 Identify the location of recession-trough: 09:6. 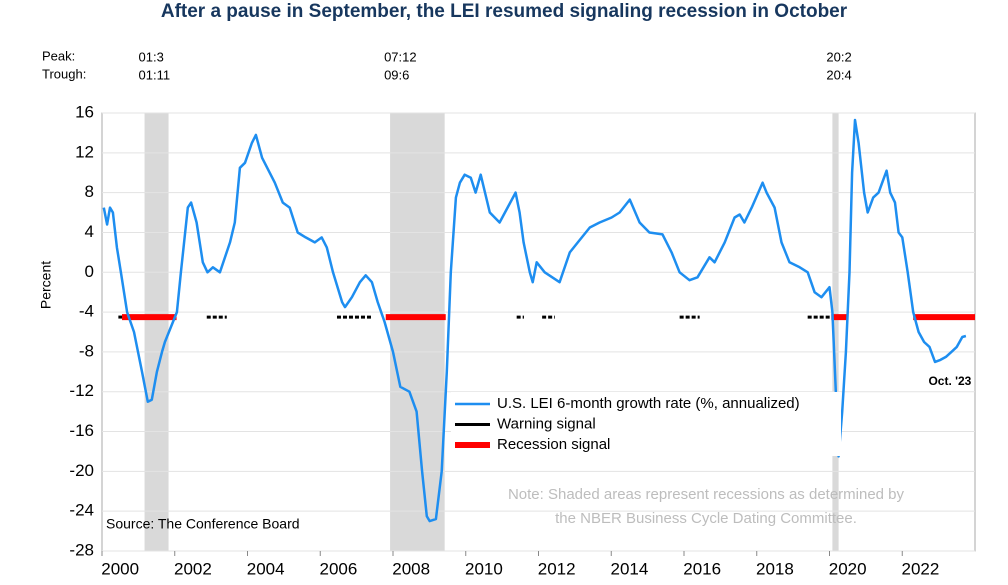
(396, 74).